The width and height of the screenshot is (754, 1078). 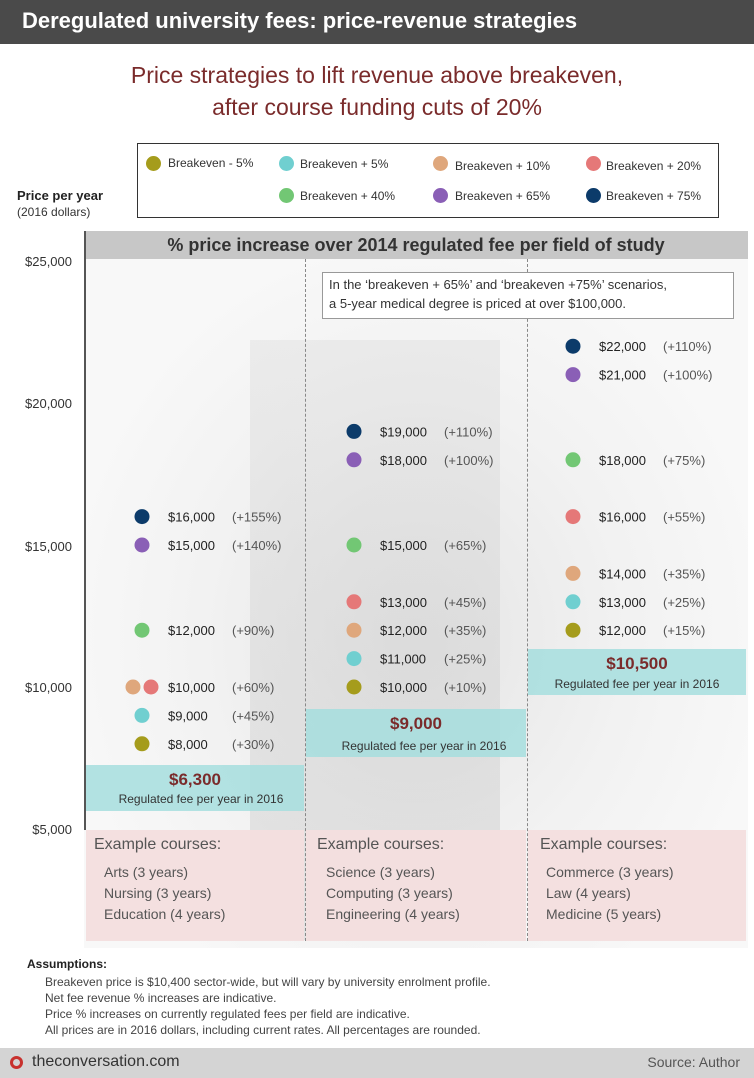 I want to click on course-item: Engineering (4 years), so click(x=393, y=914).